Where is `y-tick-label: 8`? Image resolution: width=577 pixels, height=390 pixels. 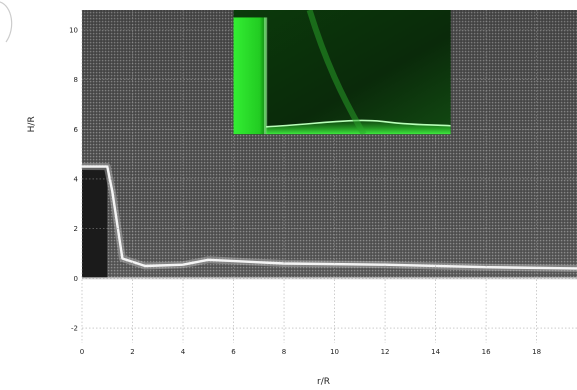 y-tick-label: 8 is located at coordinates (76, 80).